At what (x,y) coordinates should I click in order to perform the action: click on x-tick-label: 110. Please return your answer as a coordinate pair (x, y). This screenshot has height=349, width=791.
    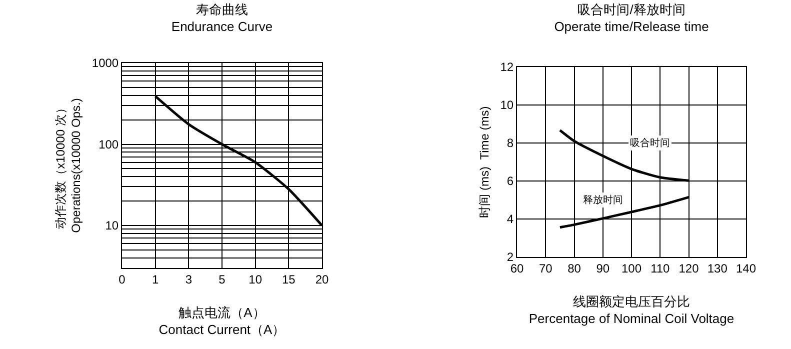
    Looking at the image, I should click on (660, 268).